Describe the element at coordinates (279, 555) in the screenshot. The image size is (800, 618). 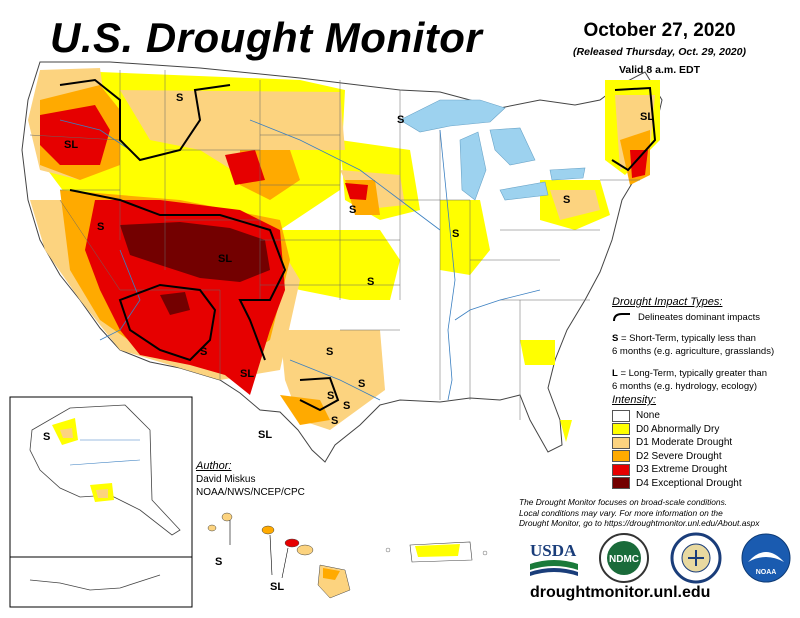
I see `hawaii-inset` at that location.